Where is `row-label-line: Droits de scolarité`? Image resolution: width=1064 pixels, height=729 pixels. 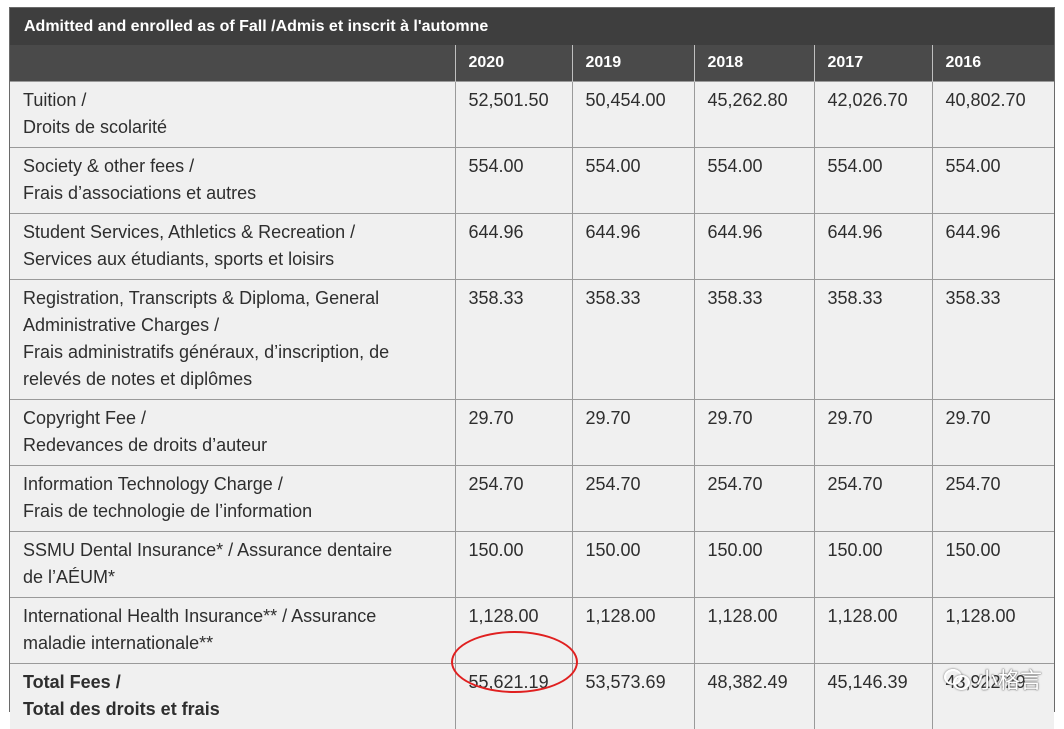
row-label-line: Droits de scolarité is located at coordinates (236, 127).